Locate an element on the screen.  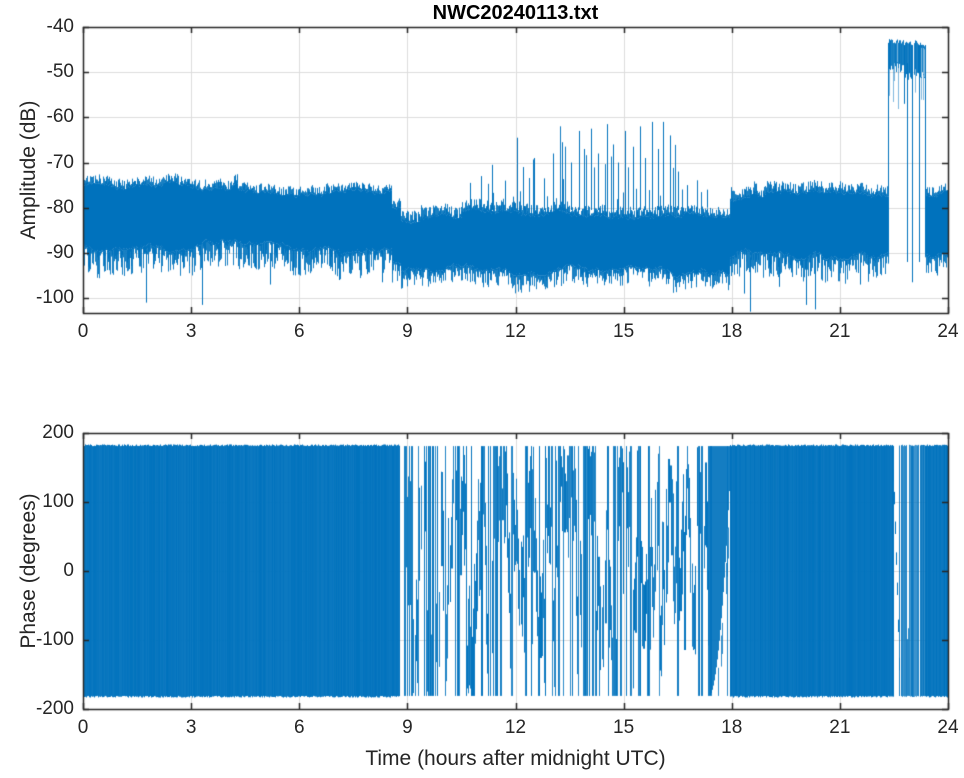
amplitude-y-tick-label: -80 is located at coordinates (60, 207).